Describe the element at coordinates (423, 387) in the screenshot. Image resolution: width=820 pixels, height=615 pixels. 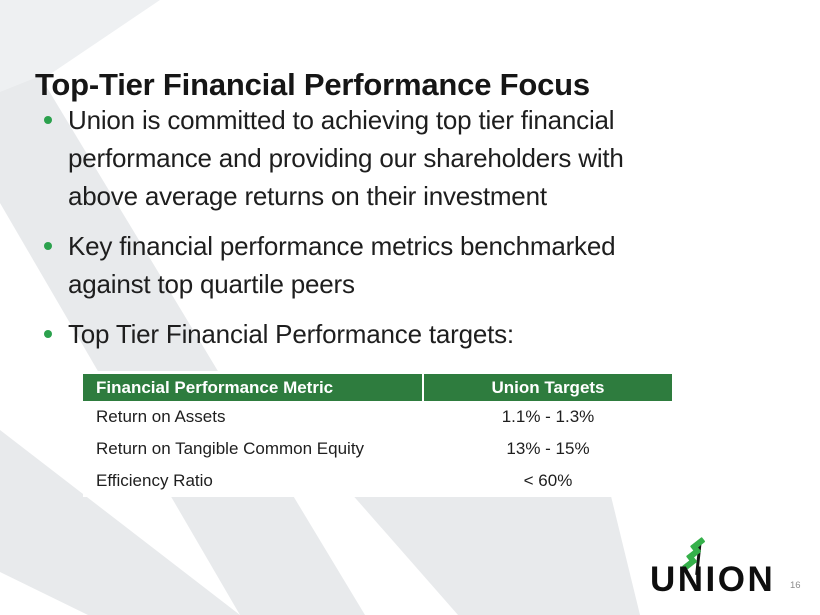
I see `column-divider` at that location.